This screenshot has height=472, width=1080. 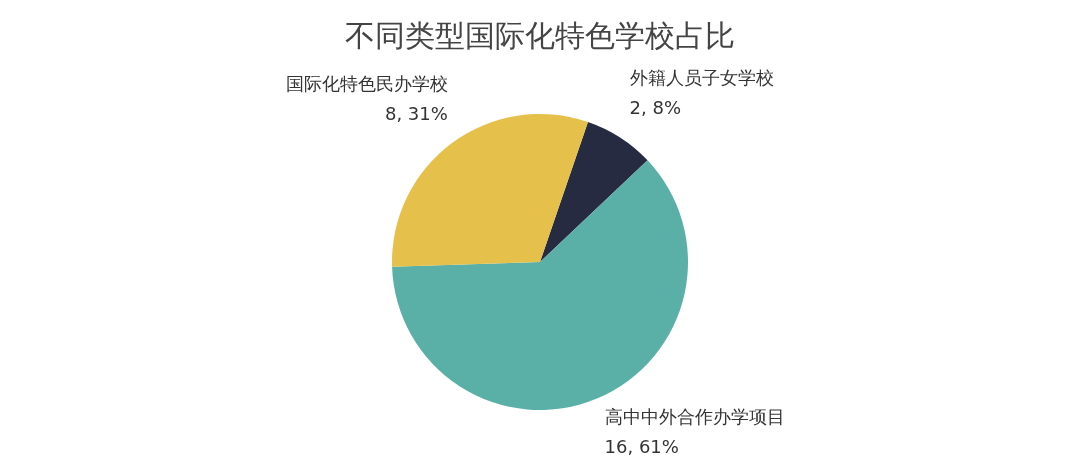 What do you see at coordinates (655, 108) in the screenshot?
I see `data-label: 2, 8%` at bounding box center [655, 108].